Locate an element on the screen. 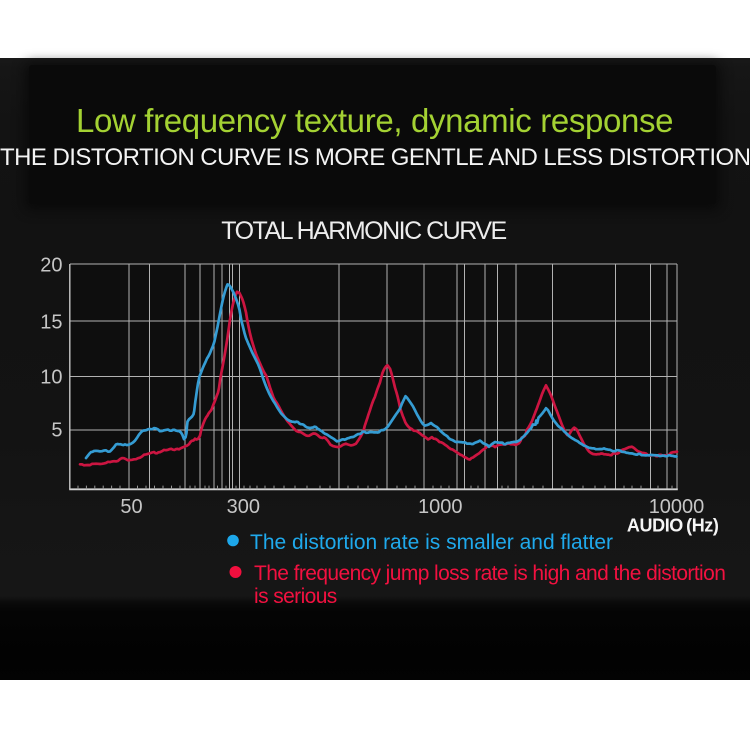  svg-text: 5 is located at coordinates (56, 431).